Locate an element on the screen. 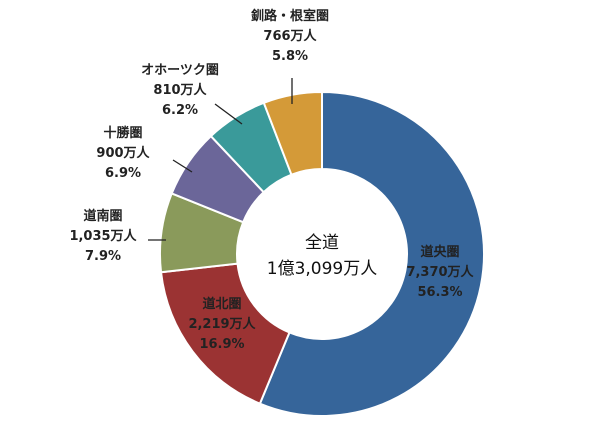 This screenshot has width=600, height=435. slice-6-label-percent: 5.8% is located at coordinates (290, 56).